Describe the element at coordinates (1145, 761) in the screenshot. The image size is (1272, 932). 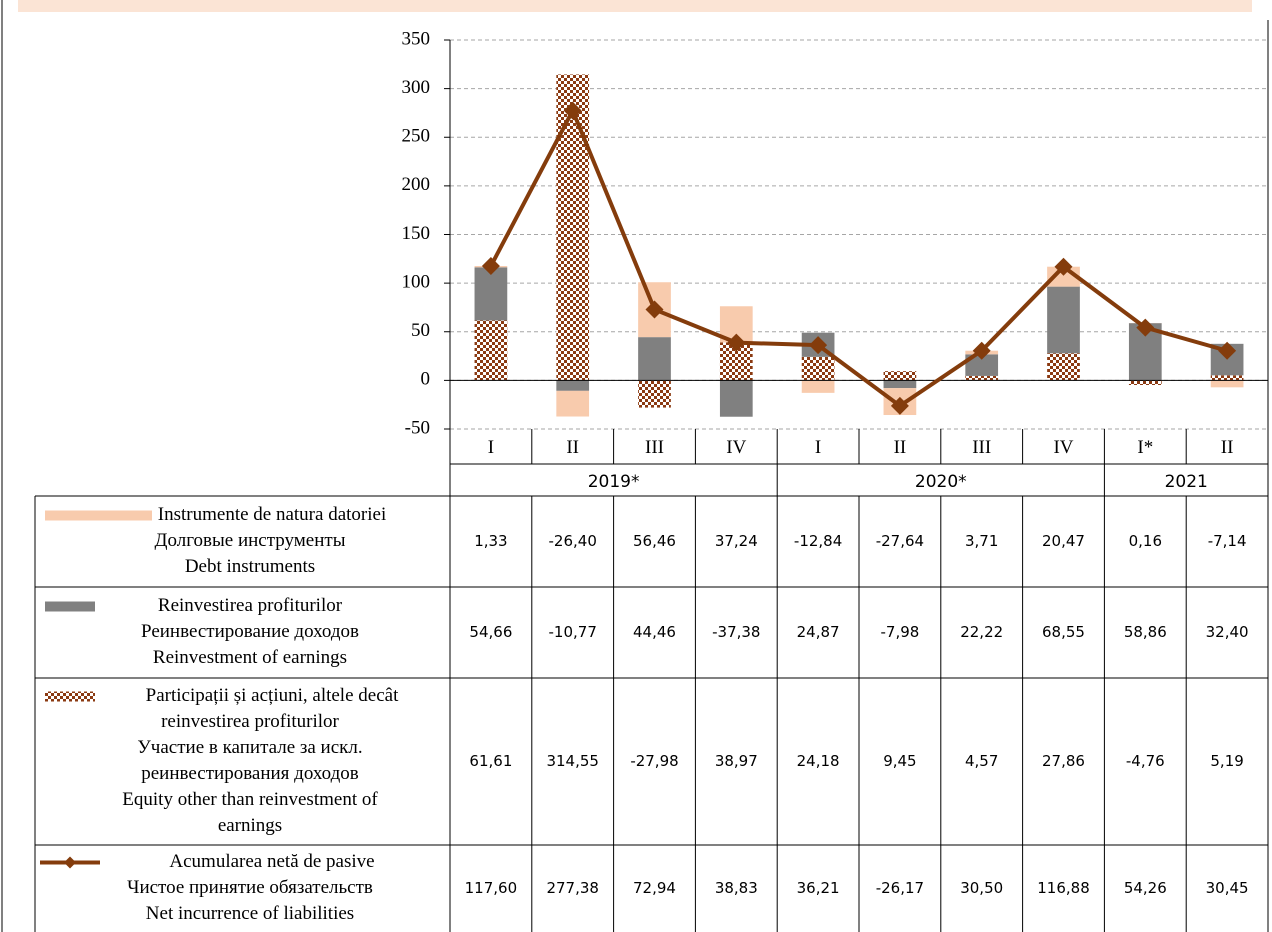
I see `table-value: -4,76` at that location.